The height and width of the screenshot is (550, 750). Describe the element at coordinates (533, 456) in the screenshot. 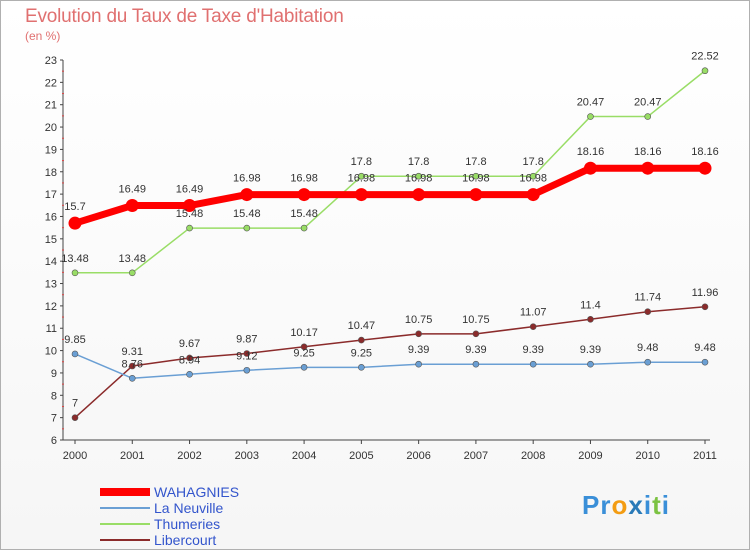

I see `x-tick-label: 2008` at that location.